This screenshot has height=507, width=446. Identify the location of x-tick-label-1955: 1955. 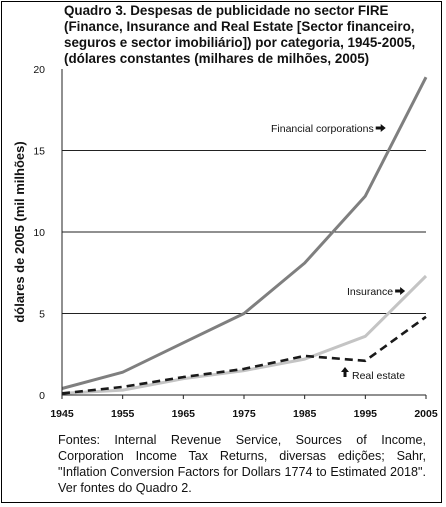
(123, 414).